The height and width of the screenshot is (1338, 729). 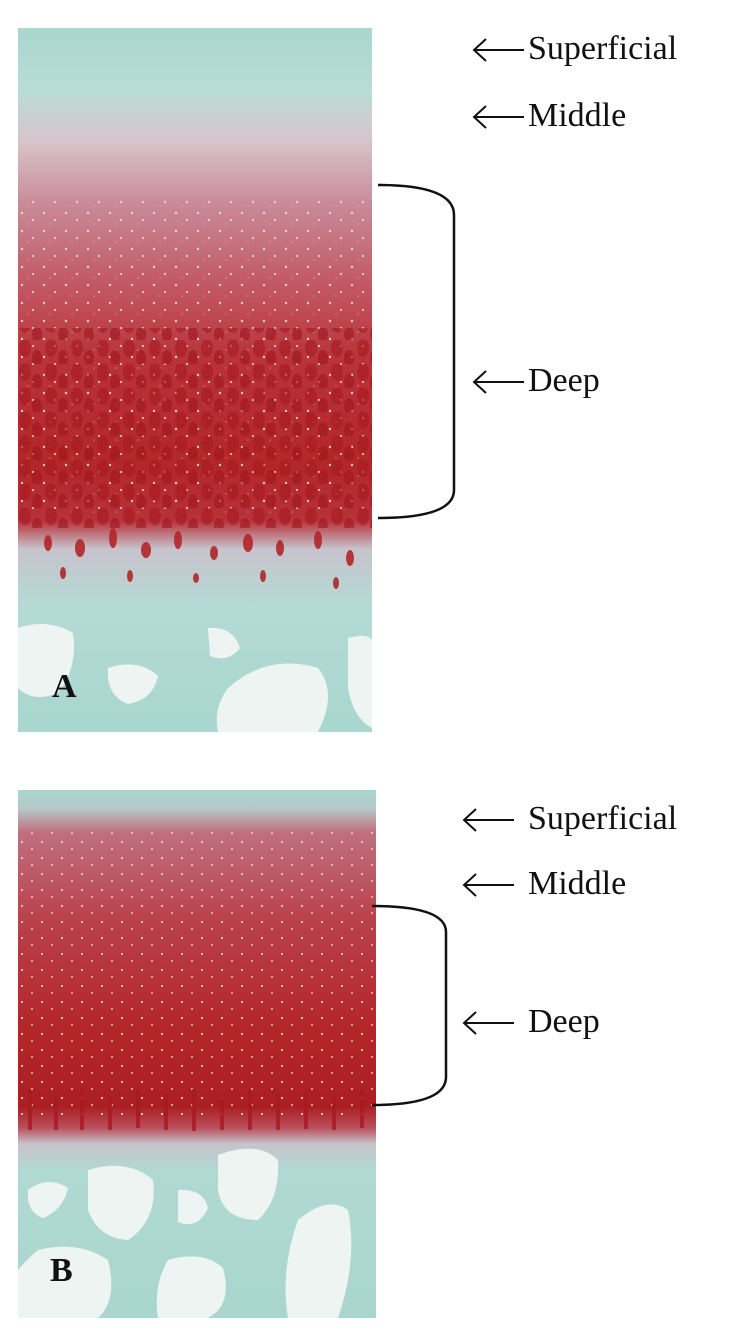 What do you see at coordinates (416, 351) in the screenshot?
I see `panel-a-deep-bracket` at bounding box center [416, 351].